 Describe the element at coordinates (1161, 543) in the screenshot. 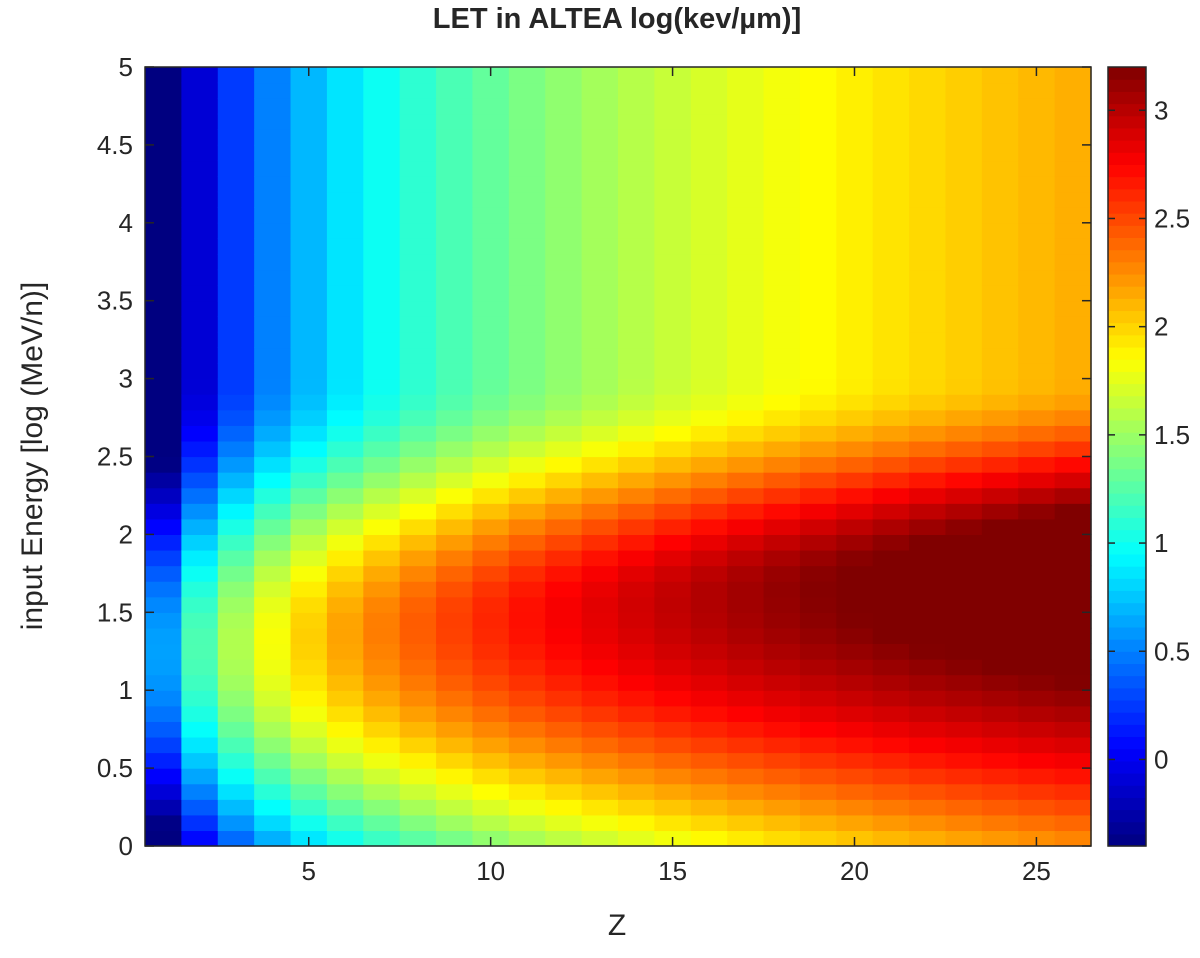

I see `colorbar-tick-label: 1` at that location.